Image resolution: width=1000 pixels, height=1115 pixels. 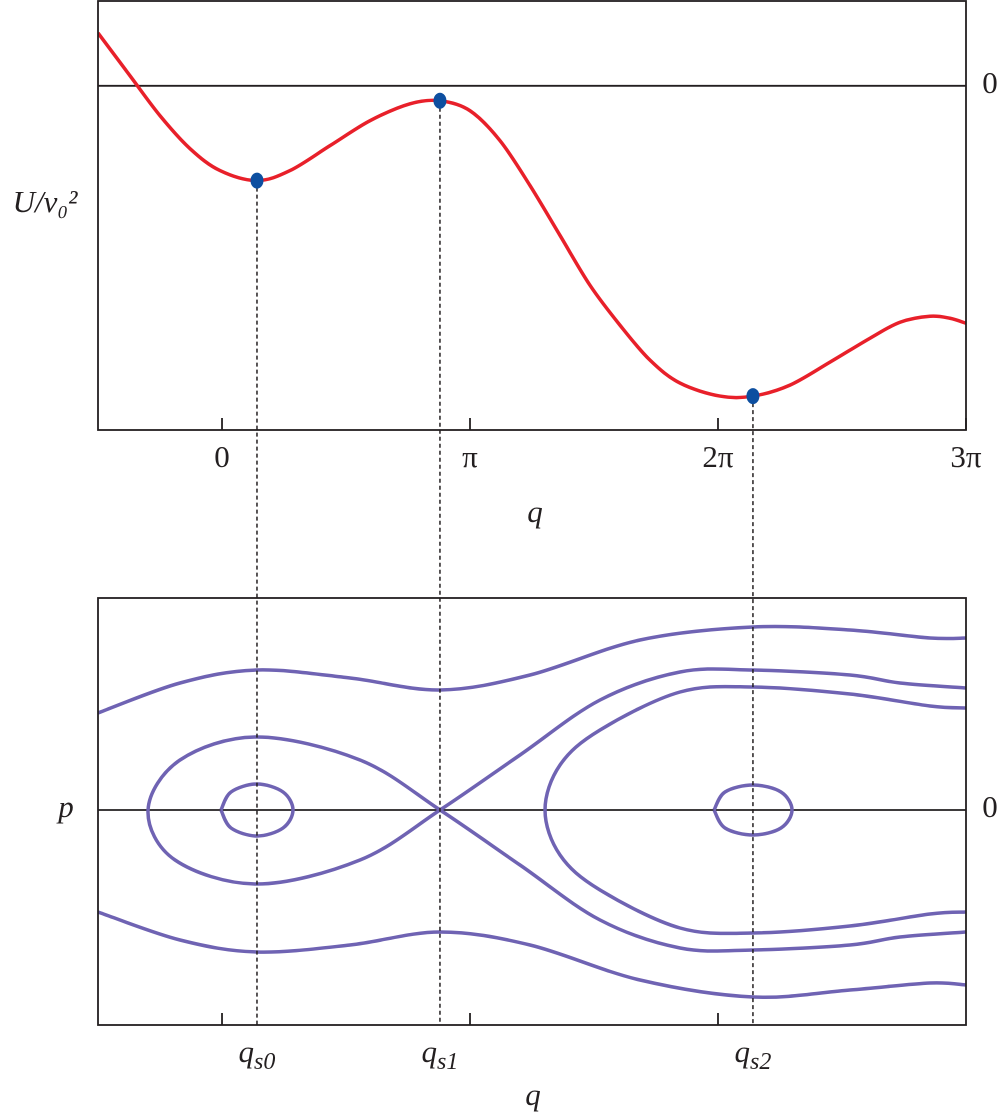 What do you see at coordinates (65, 806) in the screenshot?
I see `y-axis-label: p` at bounding box center [65, 806].